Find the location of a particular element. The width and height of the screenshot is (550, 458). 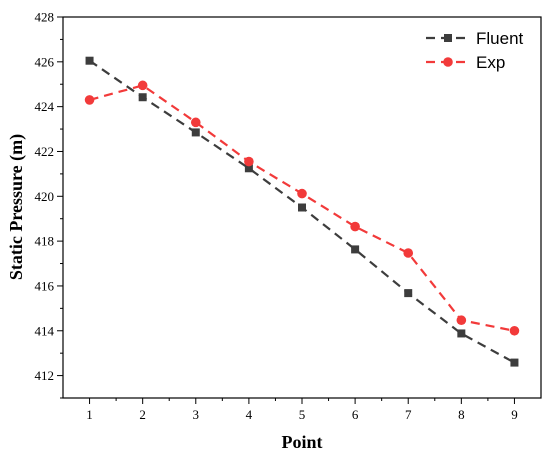

x-tick-label: 9 is located at coordinates (514, 414).